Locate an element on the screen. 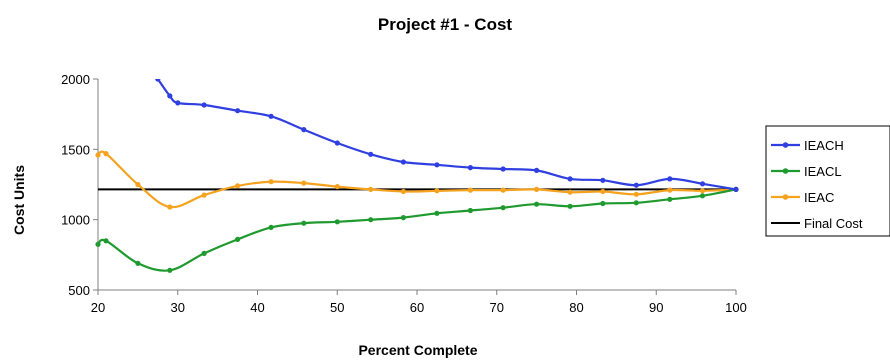 Image resolution: width=890 pixels, height=360 pixels. x-tick-label: 60 is located at coordinates (417, 307).